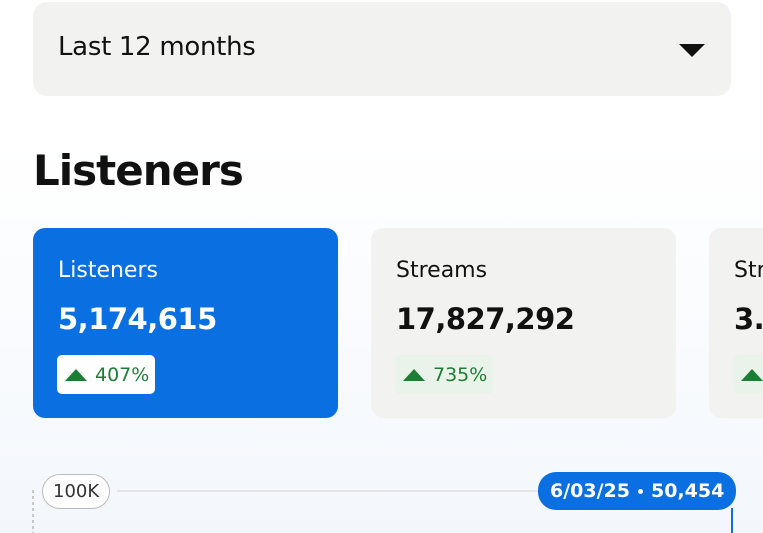 This screenshot has height=533, width=763. Describe the element at coordinates (687, 491) in the screenshot. I see `tooltip-value: 50,454` at that location.